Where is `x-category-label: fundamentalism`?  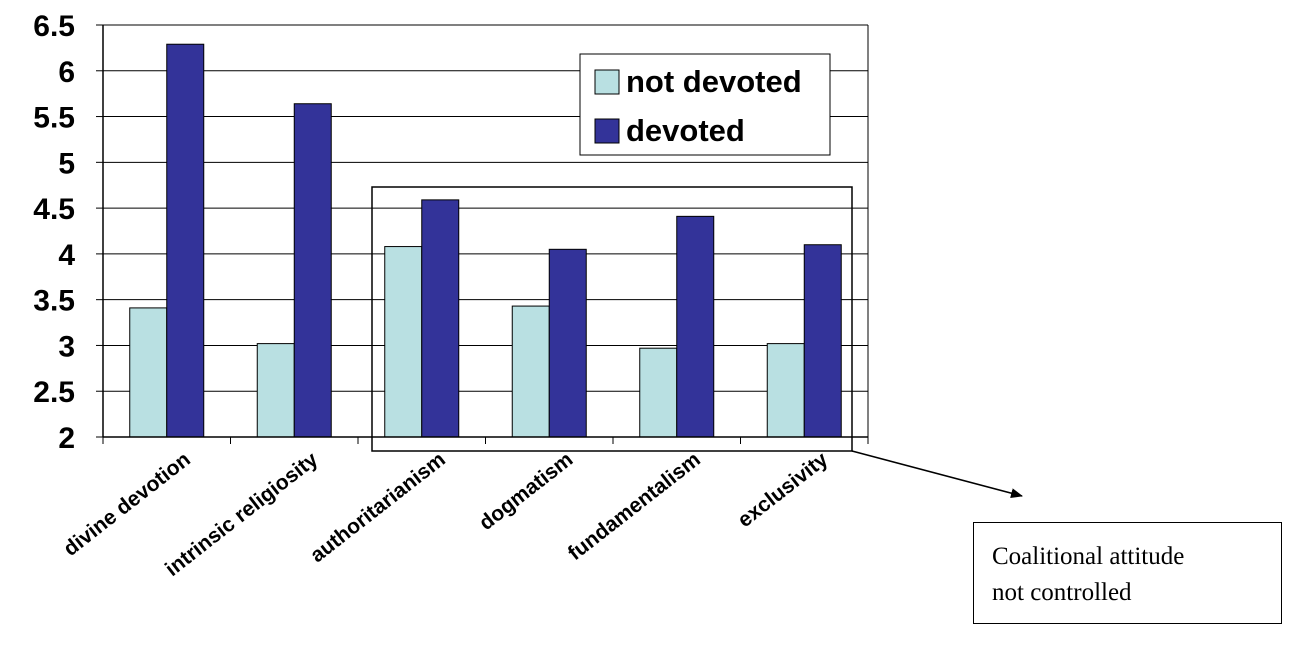 x-category-label: fundamentalism is located at coordinates (634, 506).